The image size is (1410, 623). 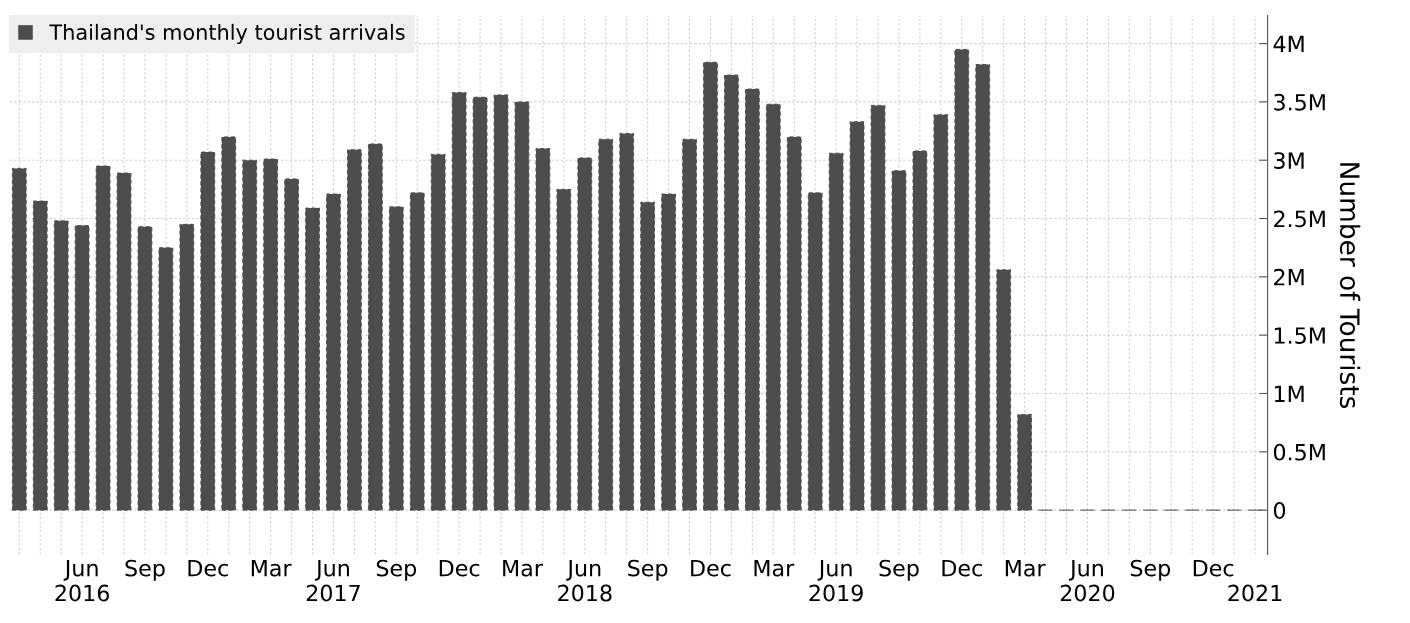 What do you see at coordinates (585, 581) in the screenshot?
I see `x-tick-label: Jun 2018` at bounding box center [585, 581].